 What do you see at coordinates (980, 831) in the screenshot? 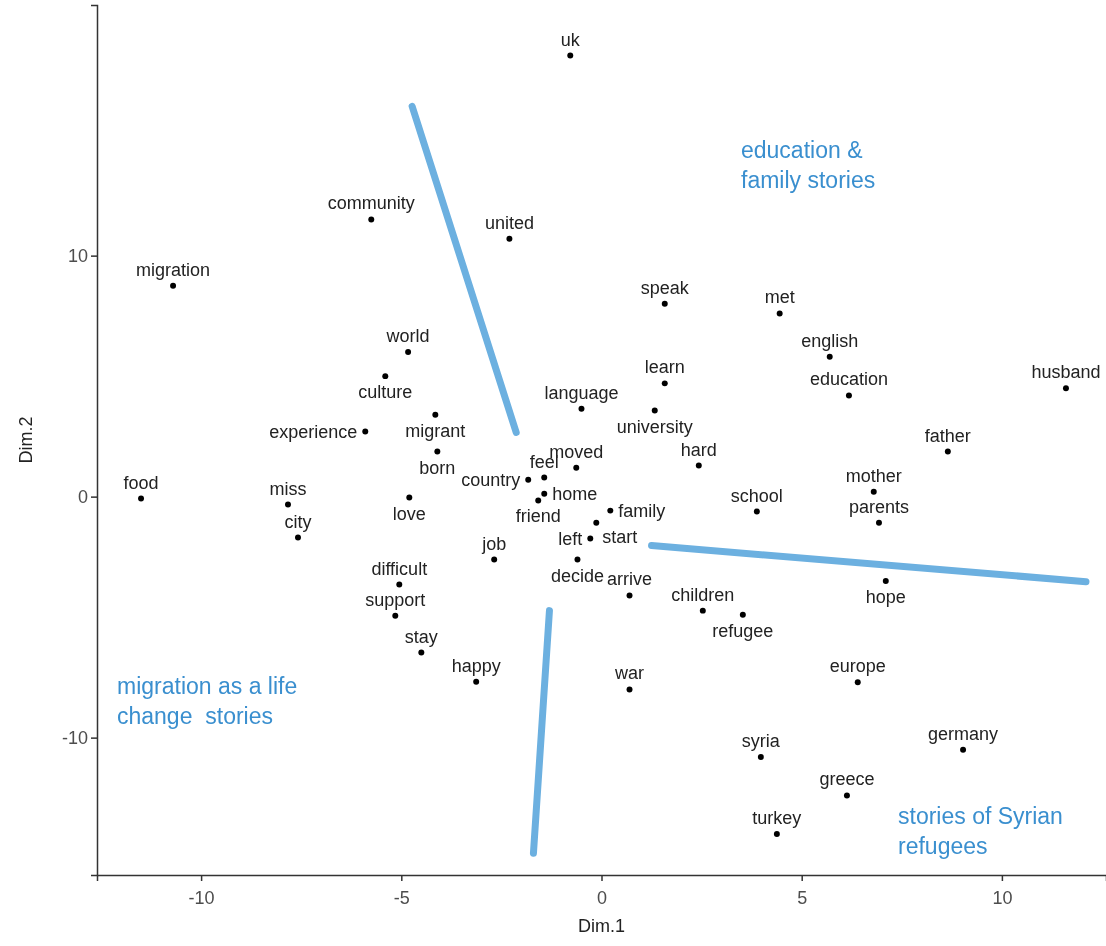
I see `annotation: stories of Syrian refugees` at bounding box center [980, 831].